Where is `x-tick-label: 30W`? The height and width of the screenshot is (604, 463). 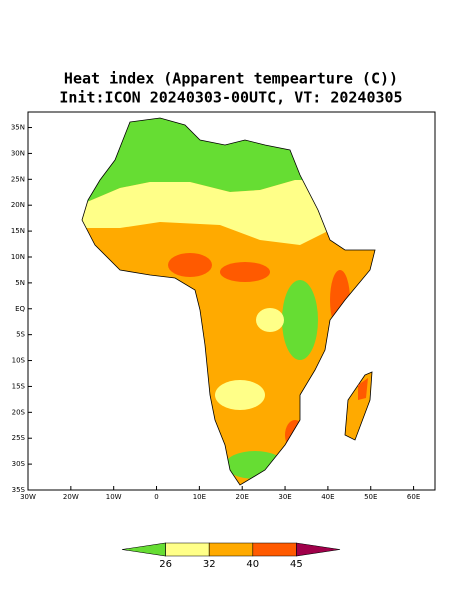 x-tick-label: 30W is located at coordinates (28, 497).